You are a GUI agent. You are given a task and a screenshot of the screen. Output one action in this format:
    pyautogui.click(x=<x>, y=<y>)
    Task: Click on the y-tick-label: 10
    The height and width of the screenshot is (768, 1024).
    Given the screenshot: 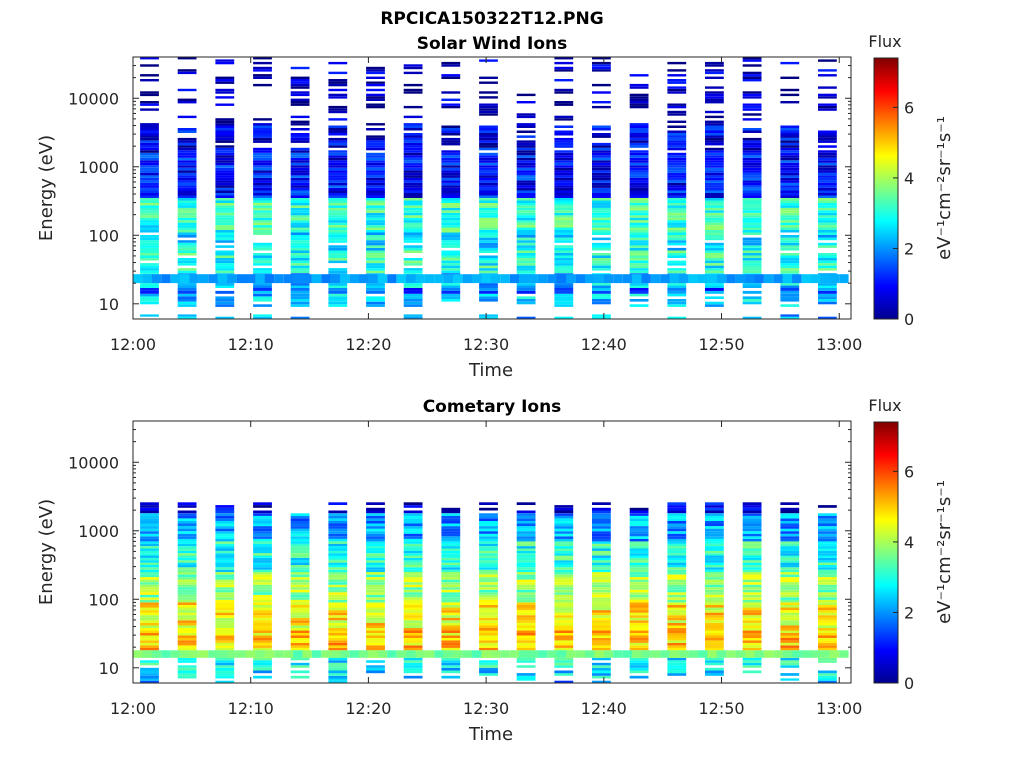 What is the action you would take?
    pyautogui.click(x=109, y=668)
    